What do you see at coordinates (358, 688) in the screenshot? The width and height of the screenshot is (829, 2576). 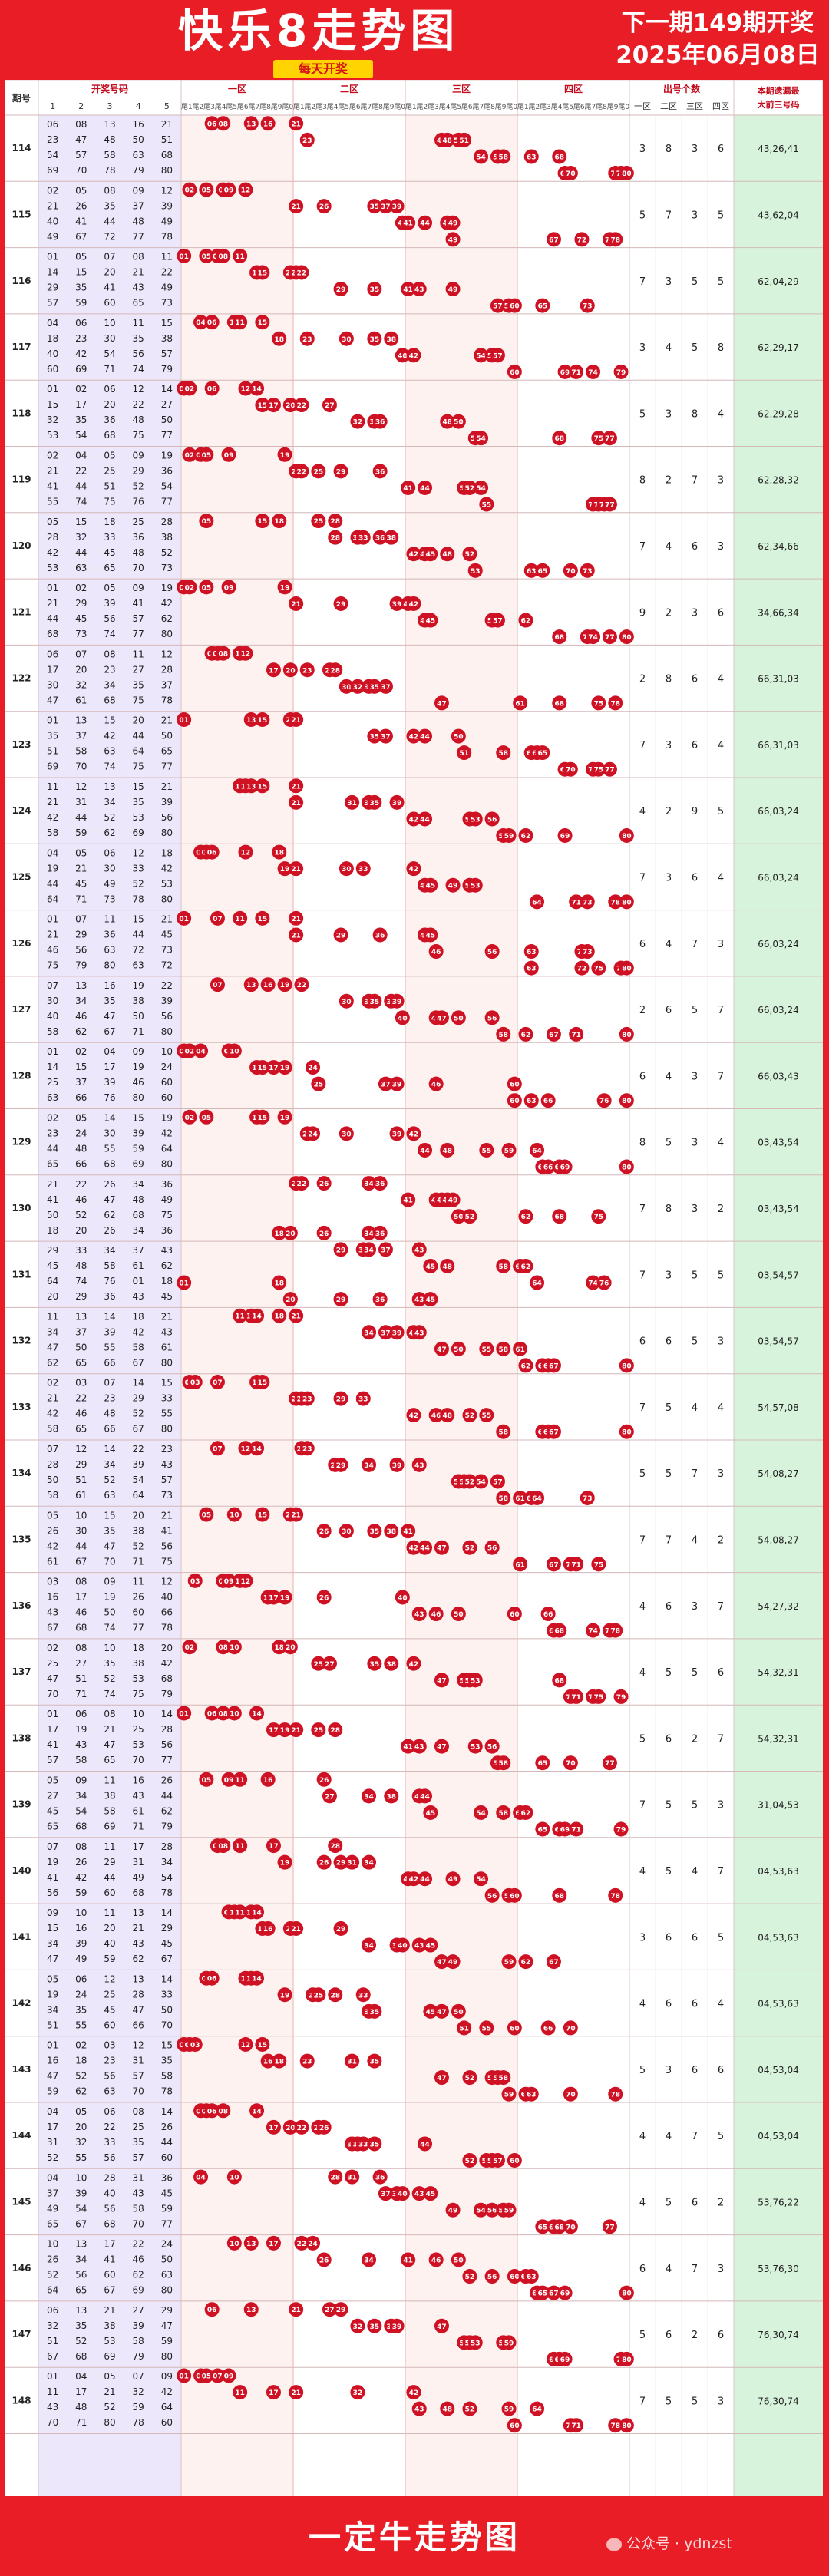 I see `number-ball-label: 32` at bounding box center [358, 688].